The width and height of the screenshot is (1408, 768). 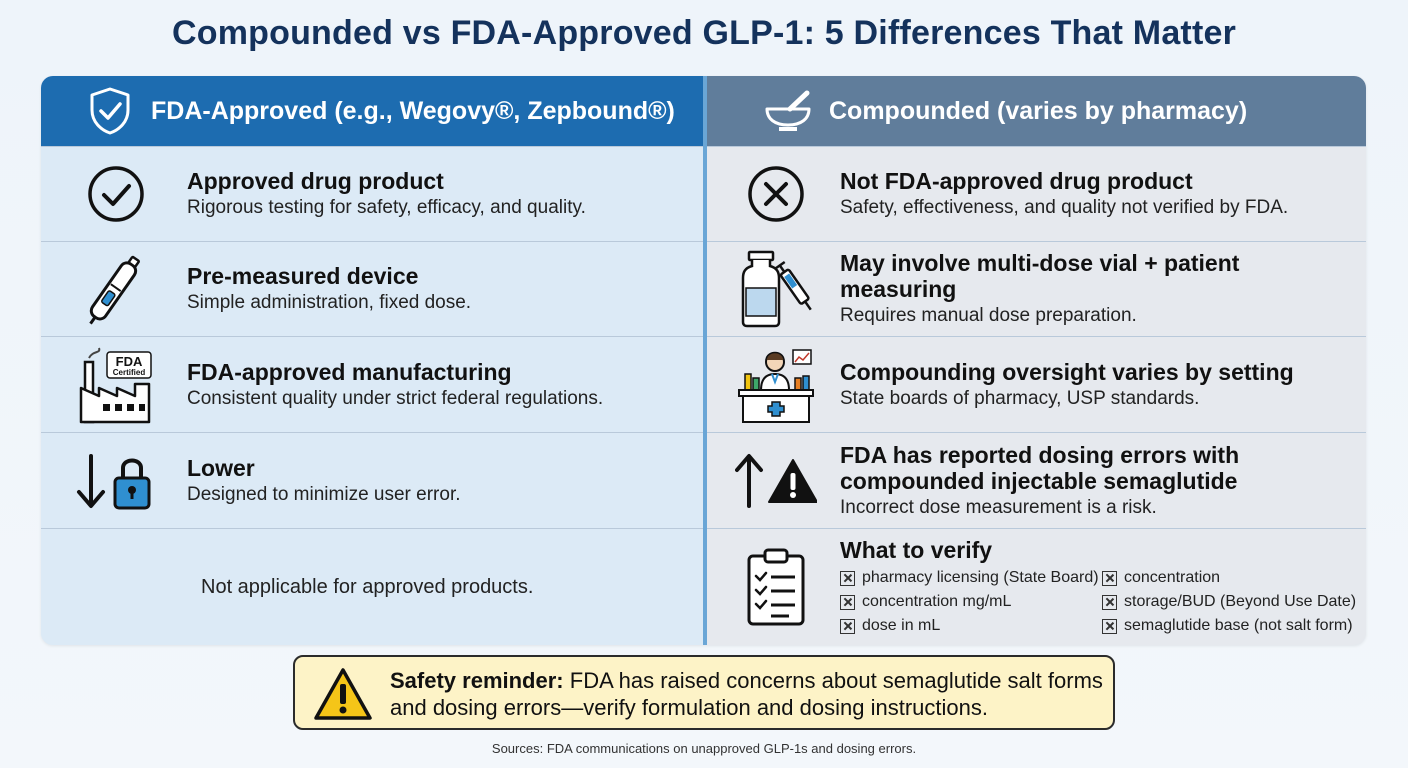 What do you see at coordinates (221, 467) in the screenshot?
I see `row-title: Lower` at bounding box center [221, 467].